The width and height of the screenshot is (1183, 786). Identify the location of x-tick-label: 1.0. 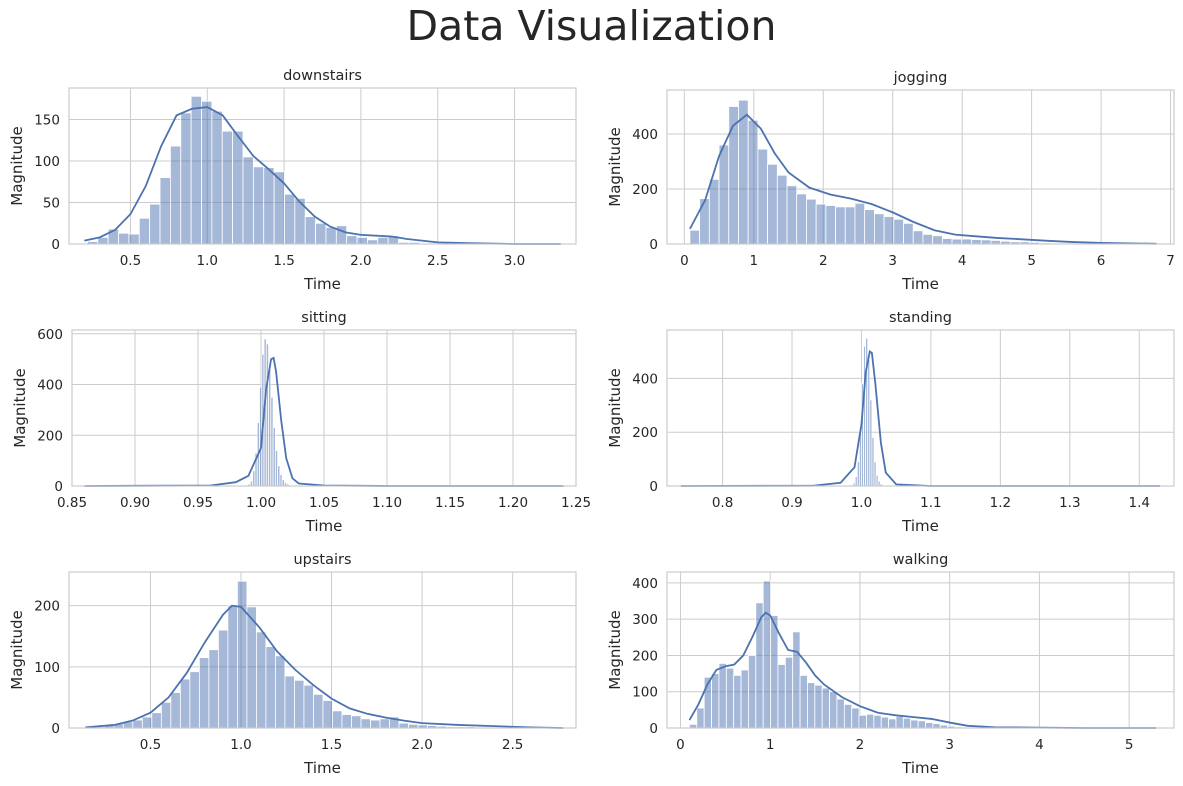
(207, 261).